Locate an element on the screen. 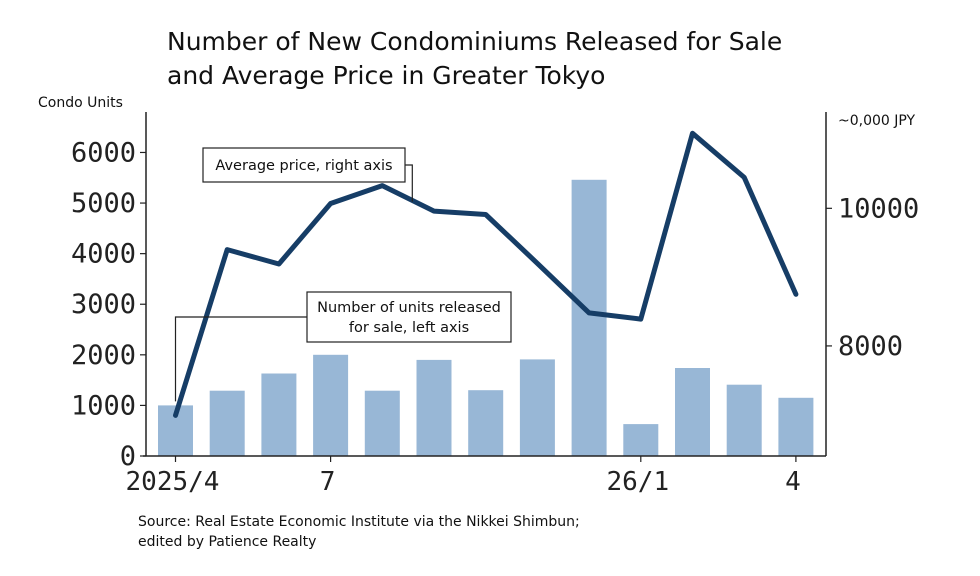 This screenshot has height=576, width=980. bar-2025/12 is located at coordinates (589, 318).